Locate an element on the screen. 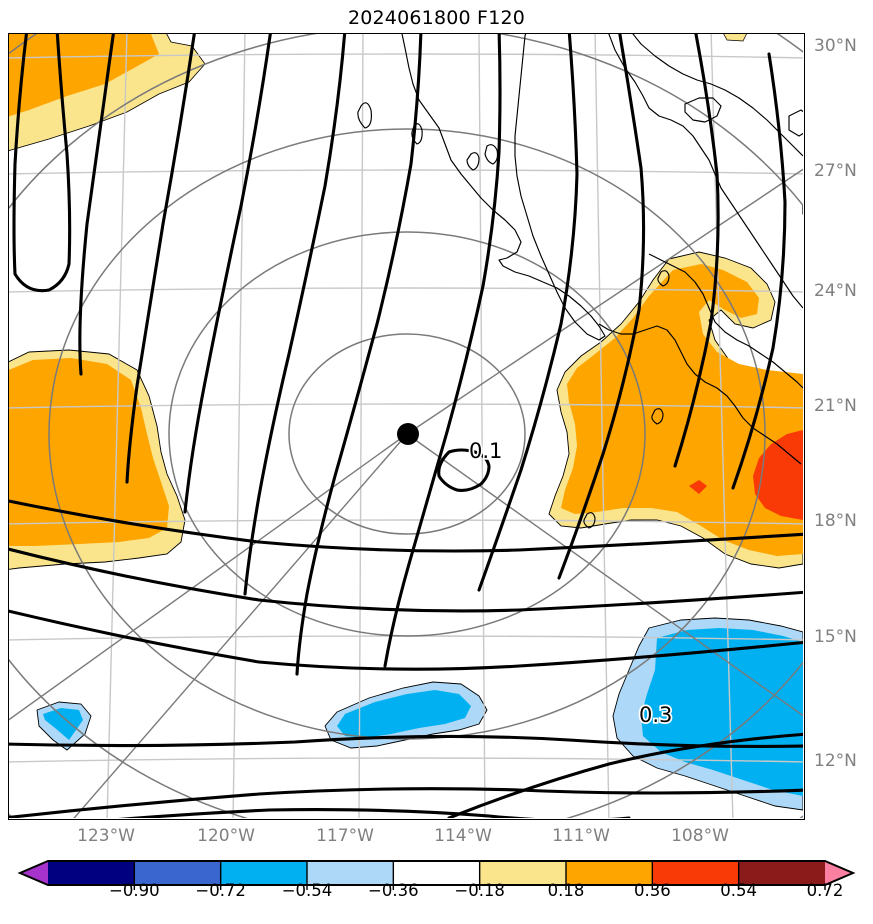 The width and height of the screenshot is (873, 924). lat-tick-15n: 15°N is located at coordinates (835, 637).